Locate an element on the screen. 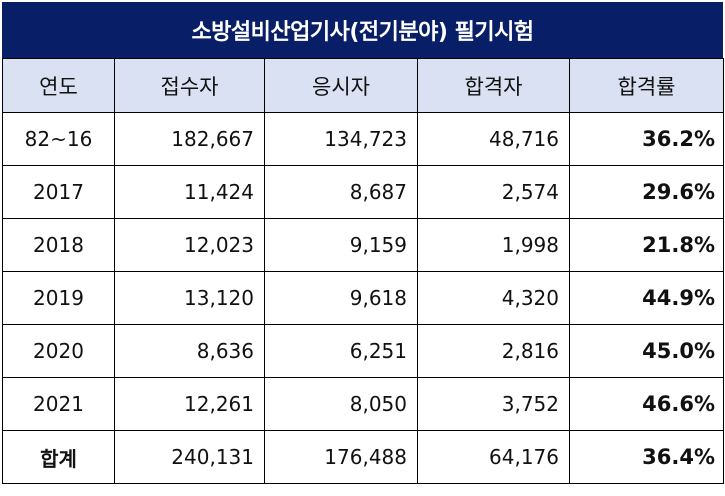  table-row: 2021 12,261 8,050 3,752 46.6% is located at coordinates (363, 404).